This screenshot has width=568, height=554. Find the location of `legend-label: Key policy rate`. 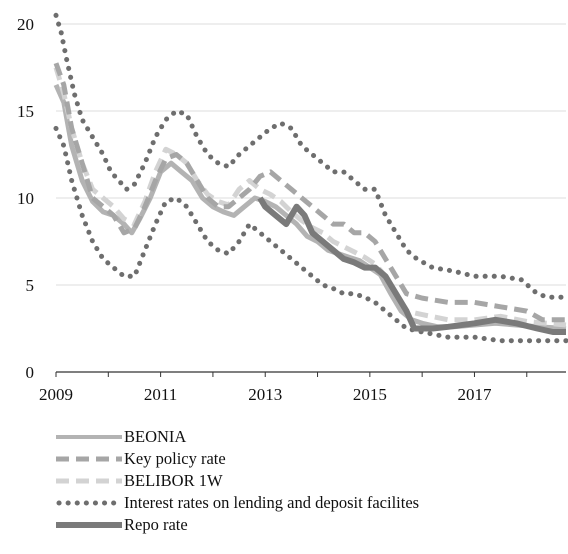

legend-label: Key policy rate is located at coordinates (175, 458).